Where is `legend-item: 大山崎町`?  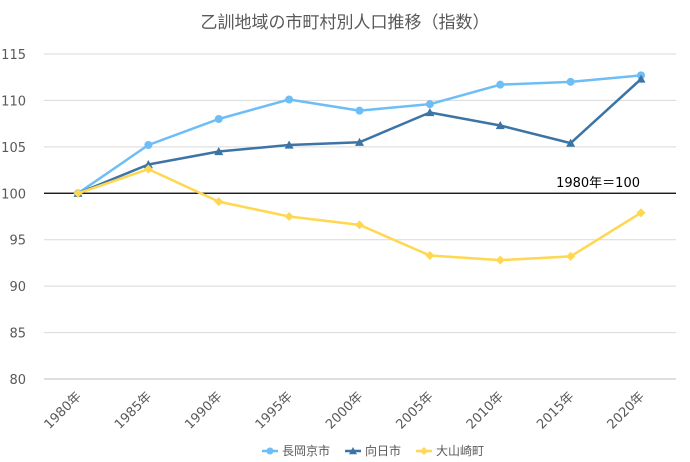 legend-item: 大山崎町 is located at coordinates (450, 451).